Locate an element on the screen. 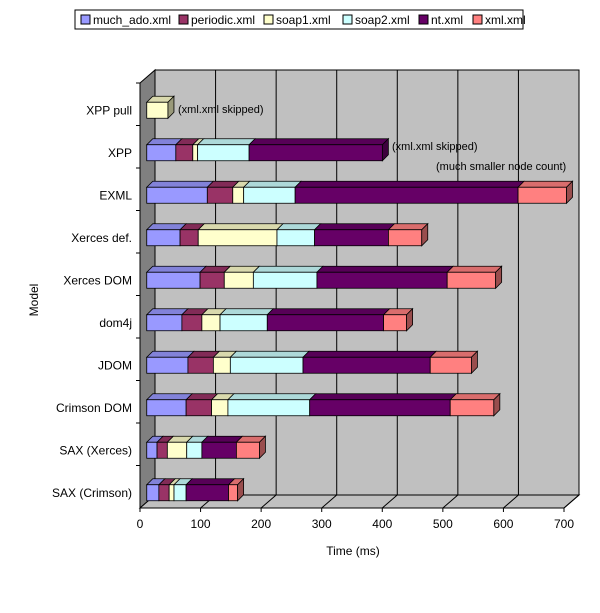  legend-label-soap2-xml: soap2.xml is located at coordinates (382, 20).